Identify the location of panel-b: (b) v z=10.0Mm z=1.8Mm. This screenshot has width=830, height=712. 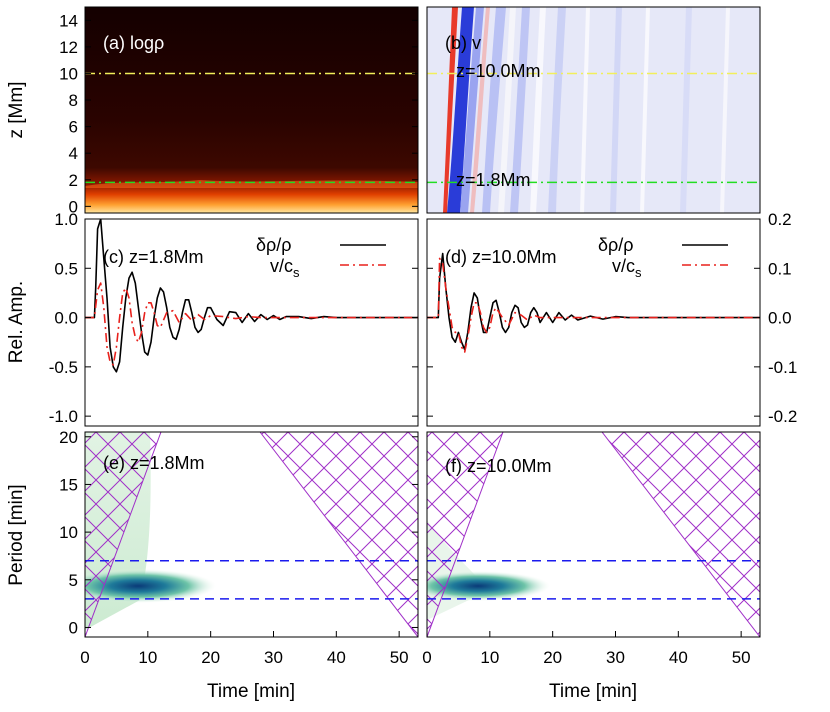
(593, 110).